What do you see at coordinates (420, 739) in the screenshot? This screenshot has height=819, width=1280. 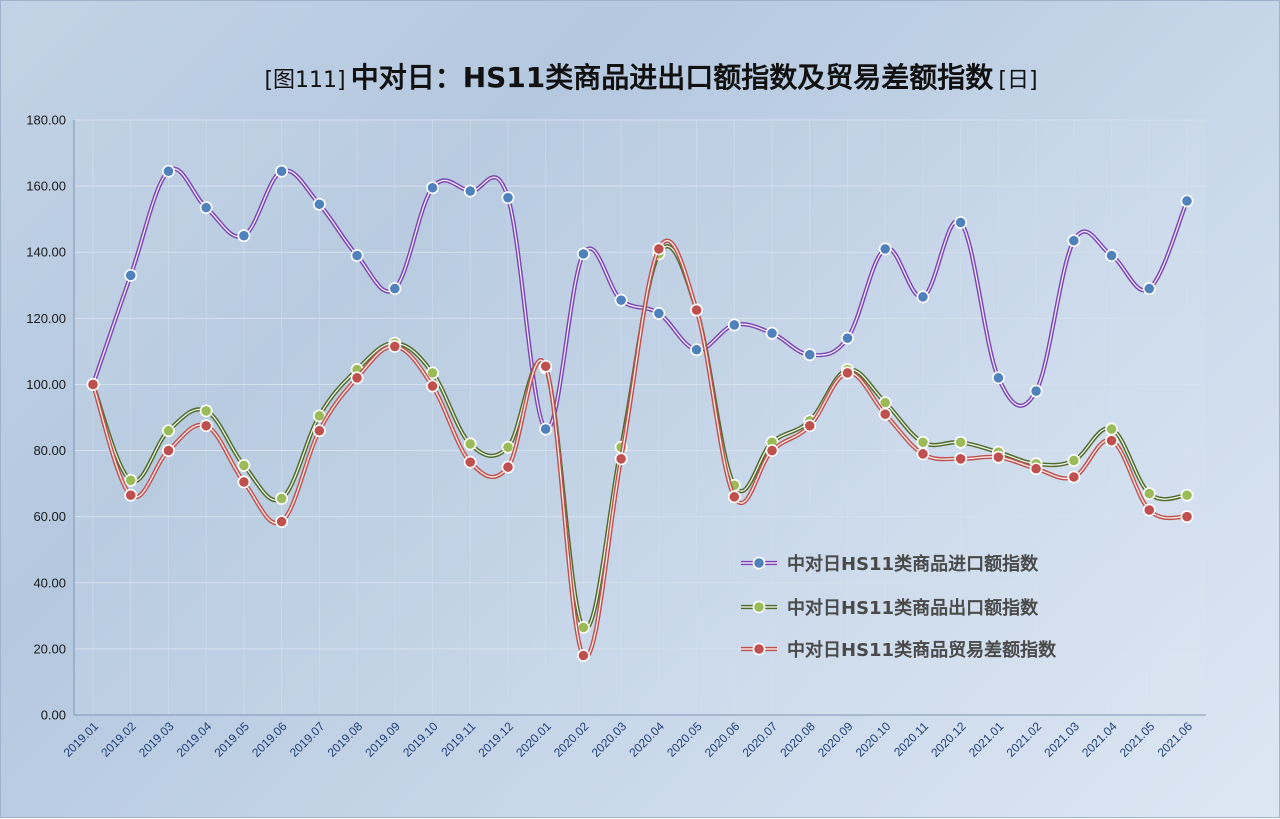 I see `x-tick-label: 2019.10` at bounding box center [420, 739].